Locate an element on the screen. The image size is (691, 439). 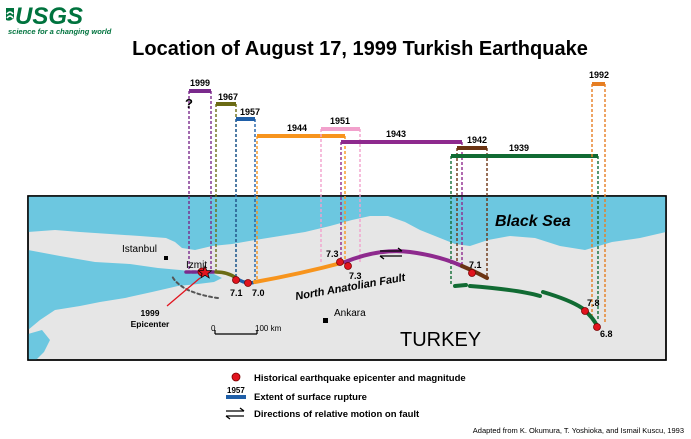
magnitude-label: 7.0 is located at coordinates (258, 293).